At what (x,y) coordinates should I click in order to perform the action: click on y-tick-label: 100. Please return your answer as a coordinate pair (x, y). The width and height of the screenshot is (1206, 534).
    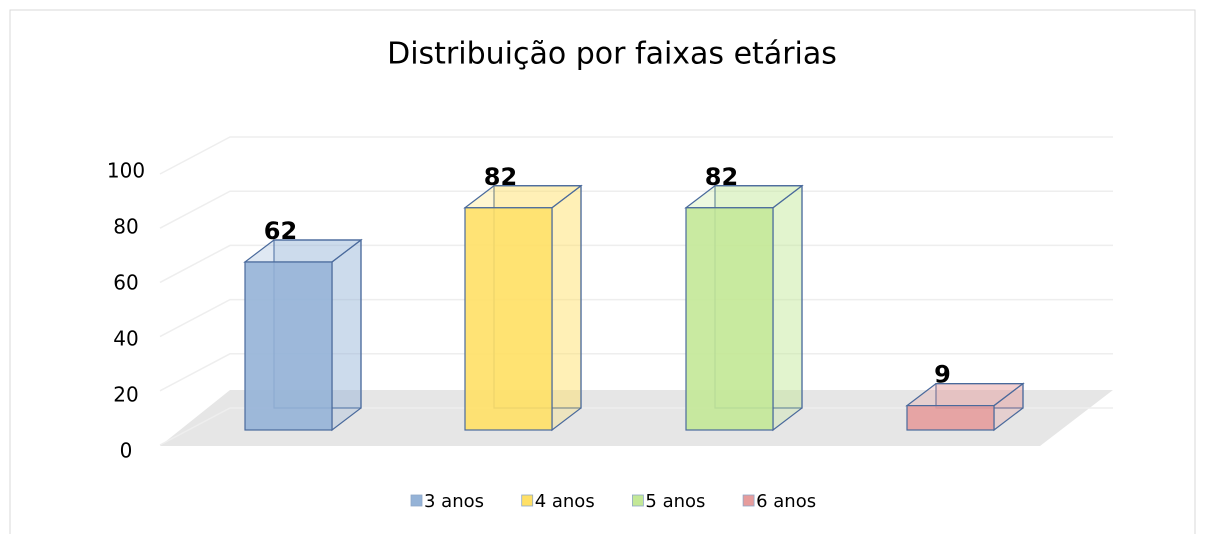
    Looking at the image, I should click on (126, 171).